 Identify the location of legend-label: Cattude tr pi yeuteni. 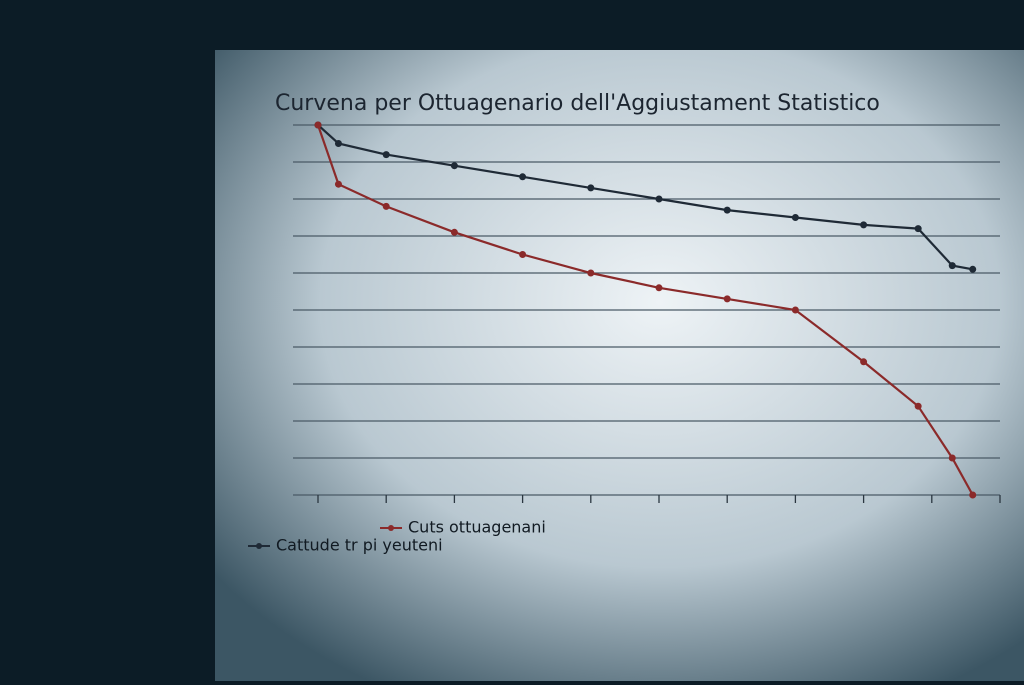
(359, 545).